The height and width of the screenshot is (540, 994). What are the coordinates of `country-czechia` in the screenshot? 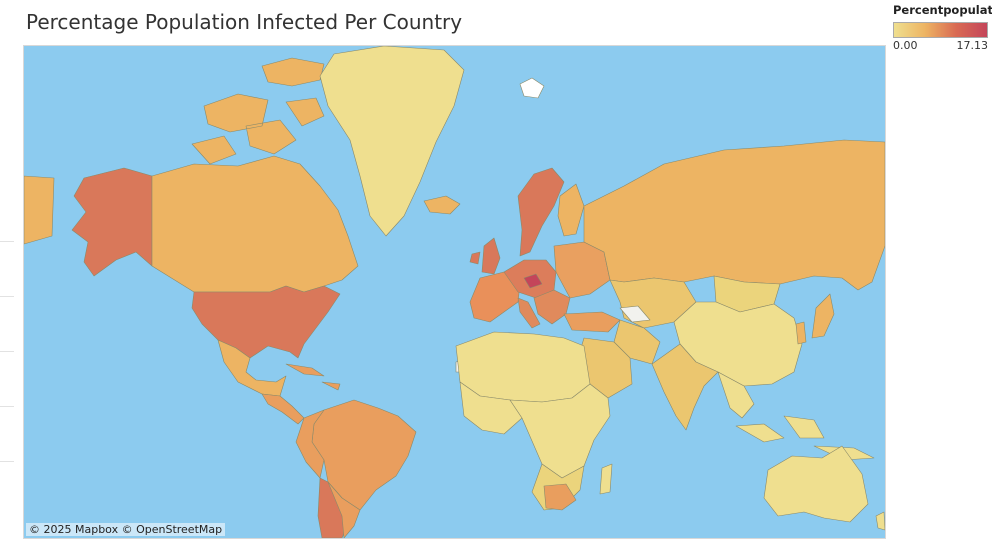 It's located at (533, 281).